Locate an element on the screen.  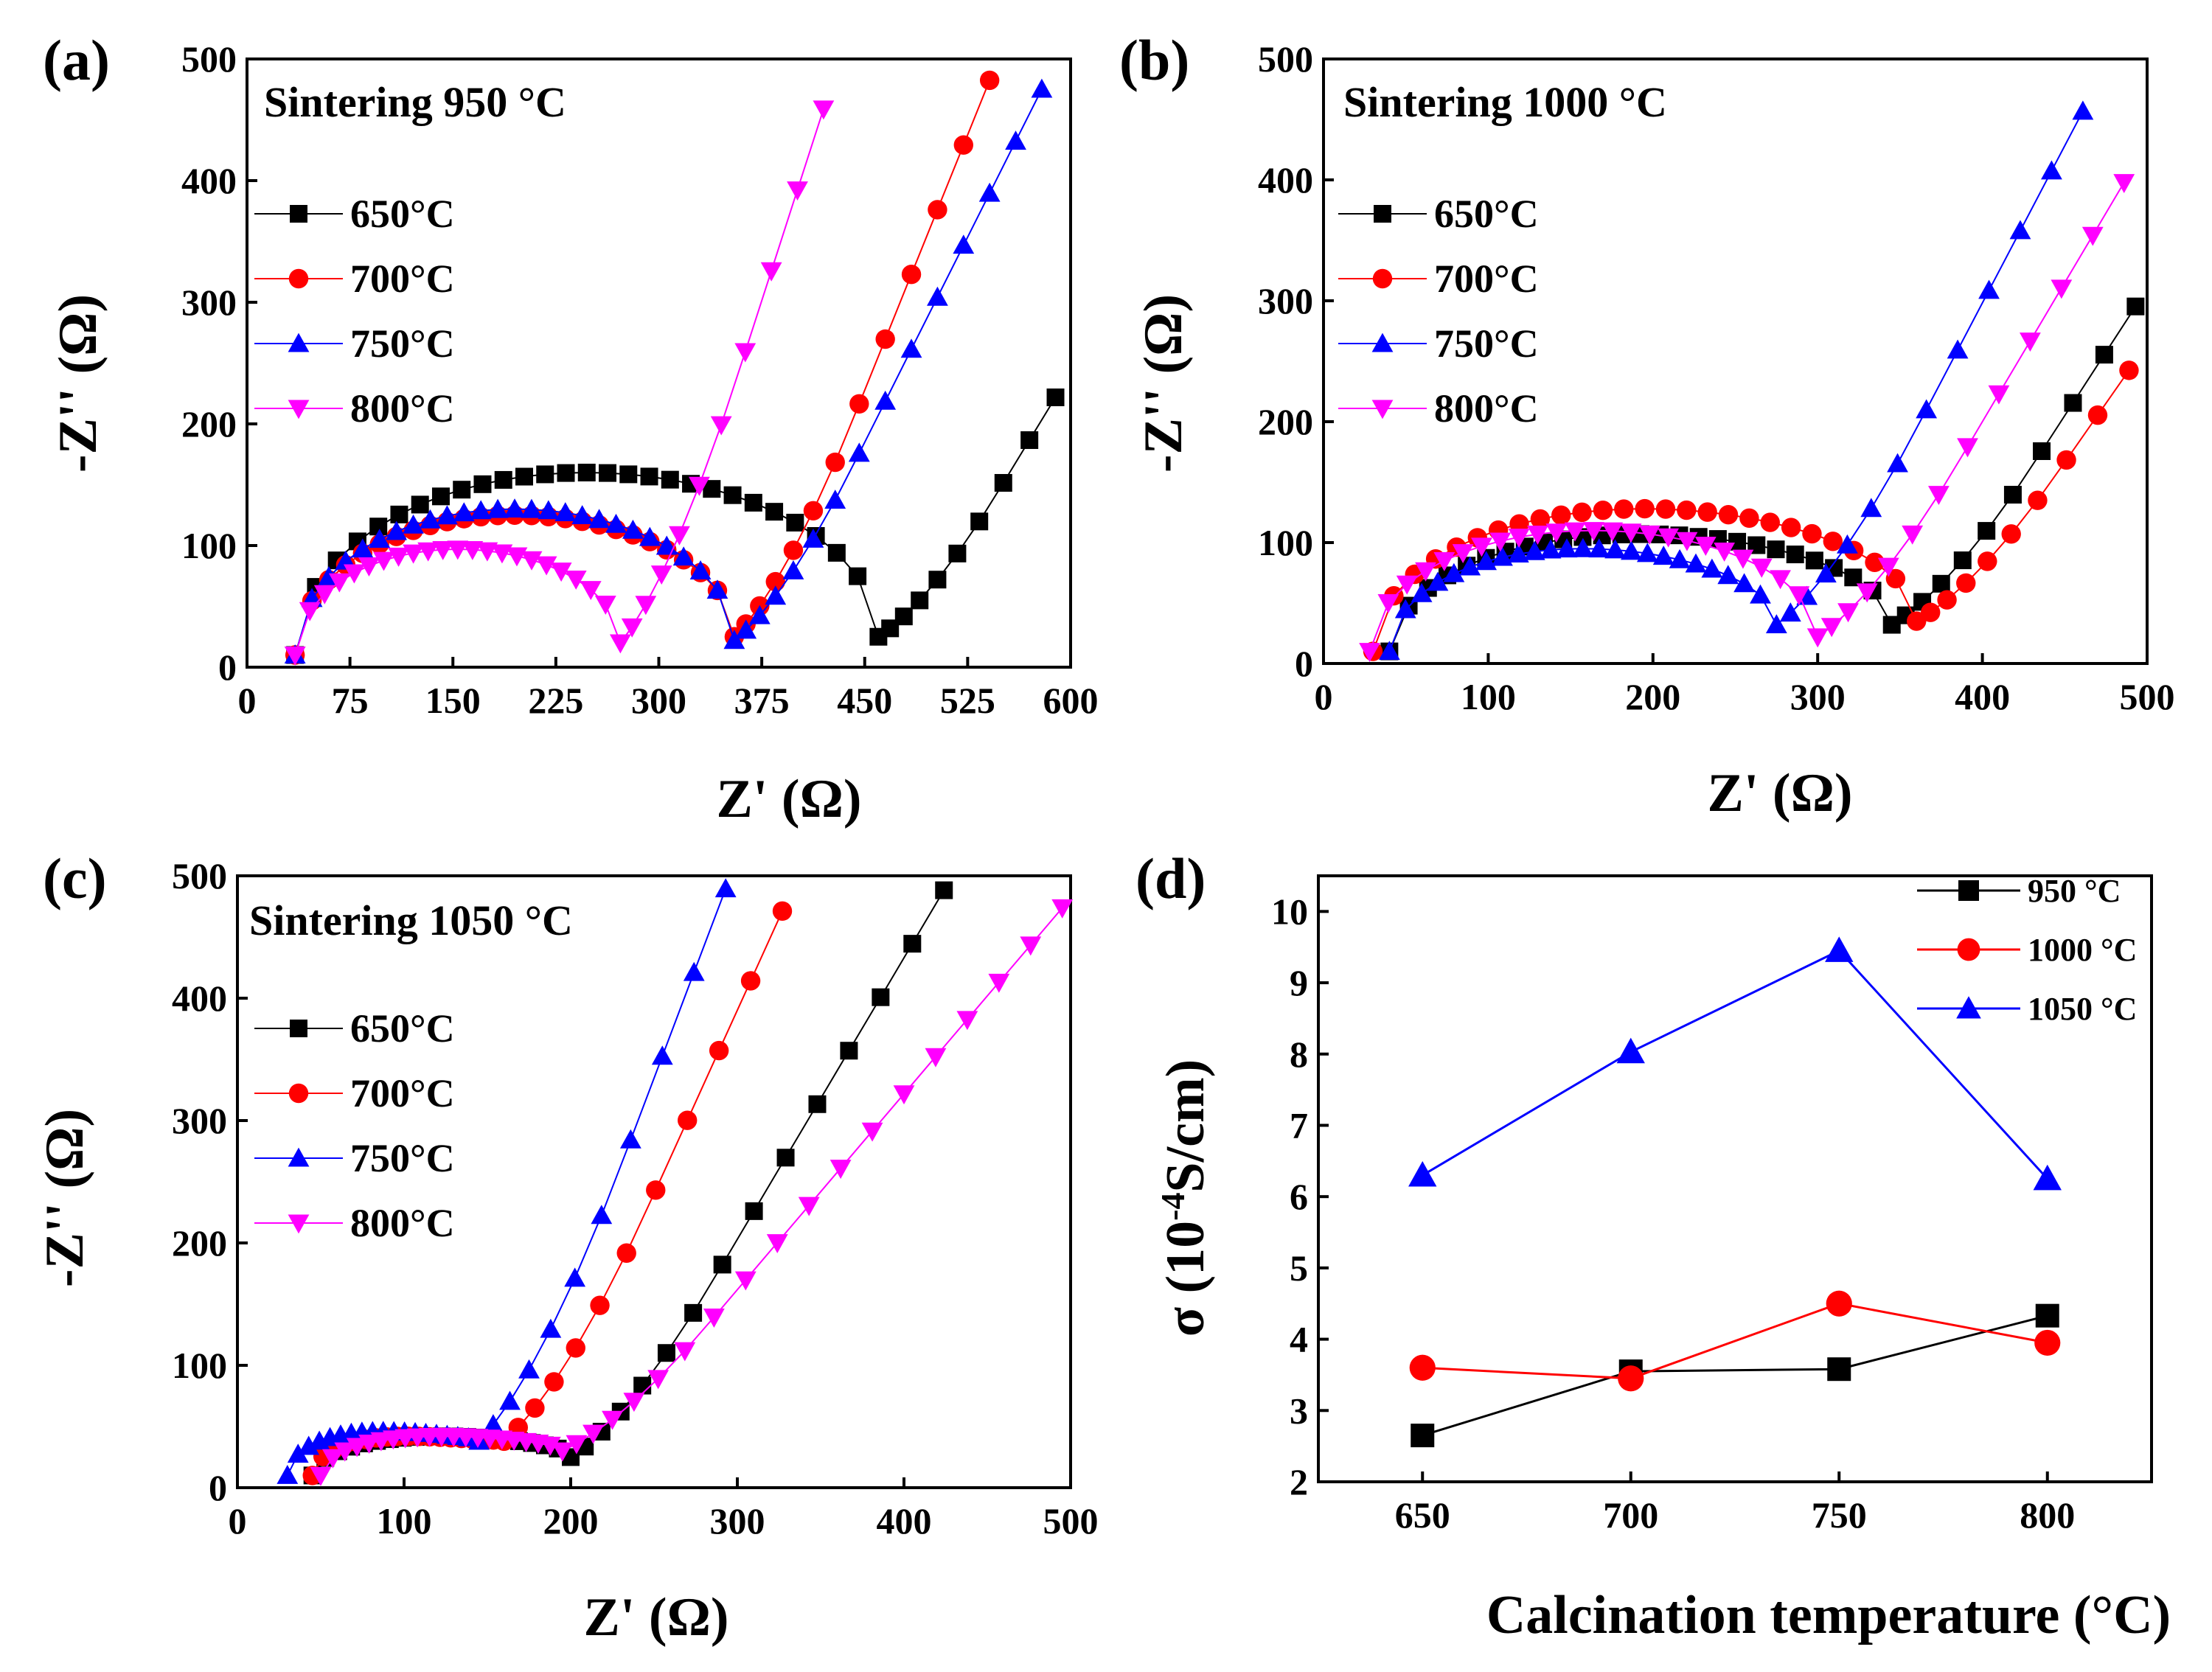
panel-b-legend: 650°C 700°C 750°C 800°C is located at coordinates (1438, 311).